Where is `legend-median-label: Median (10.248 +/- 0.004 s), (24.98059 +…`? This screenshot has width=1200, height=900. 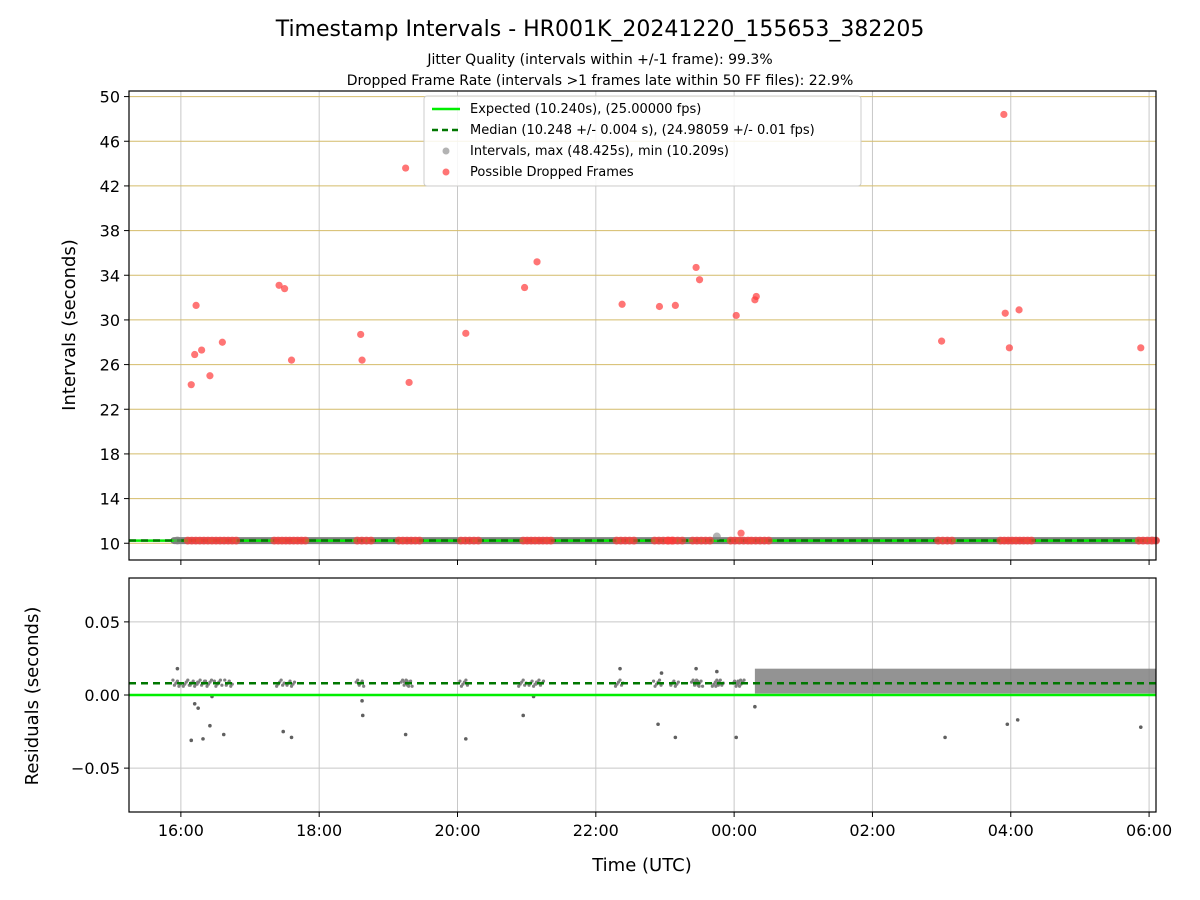
legend-median-label: Median (10.248 +/- 0.004 s), (24.98059 +… is located at coordinates (642, 130).